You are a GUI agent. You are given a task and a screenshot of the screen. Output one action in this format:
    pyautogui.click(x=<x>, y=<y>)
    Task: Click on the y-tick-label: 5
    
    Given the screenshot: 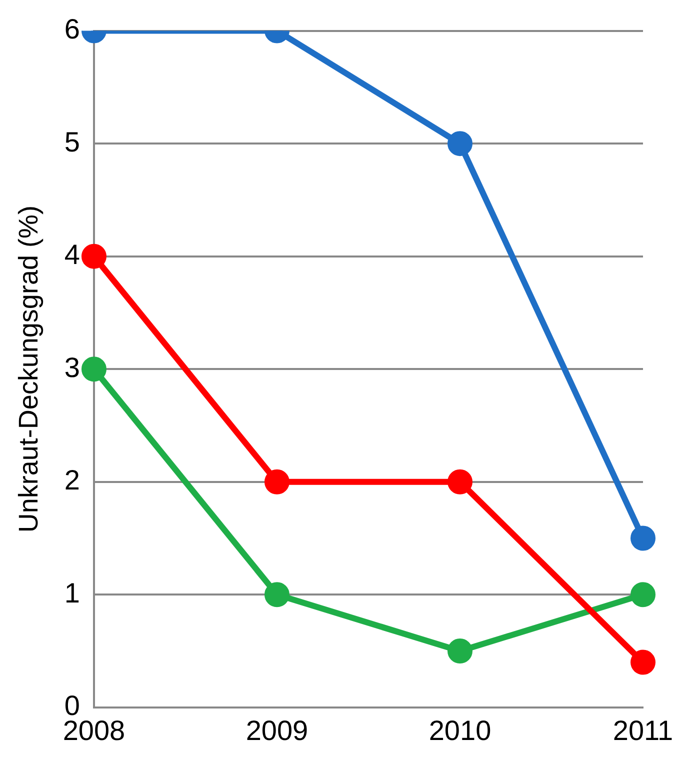 What is the action you would take?
    pyautogui.click(x=72, y=142)
    